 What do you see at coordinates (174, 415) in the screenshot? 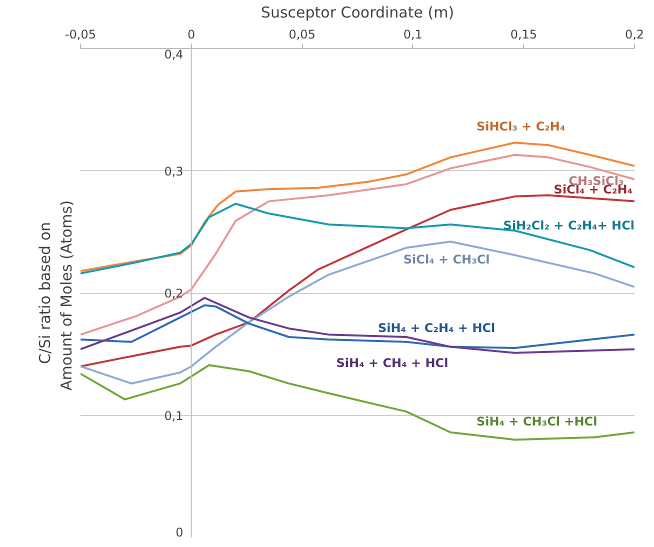
I see `y-tick-label: 0,1` at bounding box center [174, 415].